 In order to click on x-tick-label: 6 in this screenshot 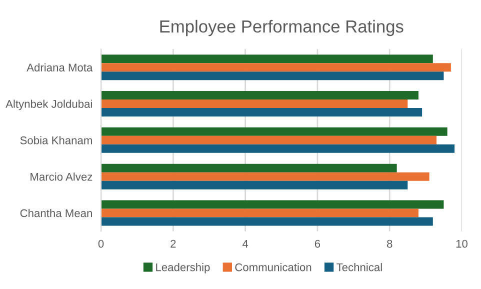, I will do `click(317, 244)`.